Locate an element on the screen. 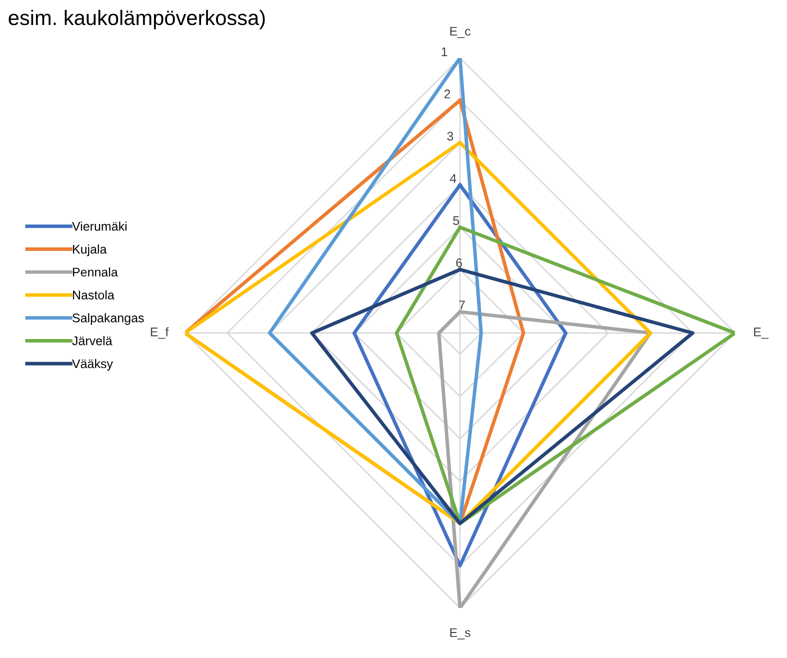 Image resolution: width=787 pixels, height=658 pixels. legend-label: Vääksy is located at coordinates (92, 364).